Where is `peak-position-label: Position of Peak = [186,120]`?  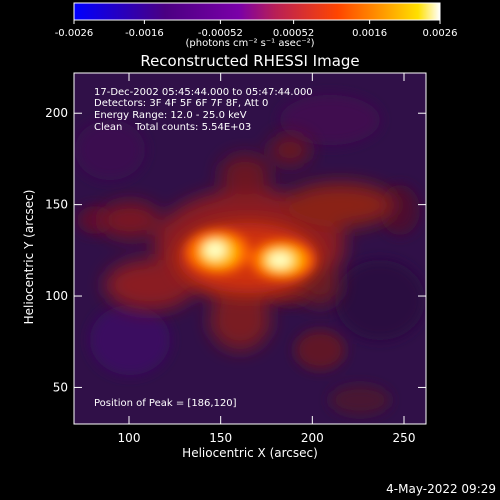
peak-position-label: Position of Peak = [186,120] is located at coordinates (165, 403).